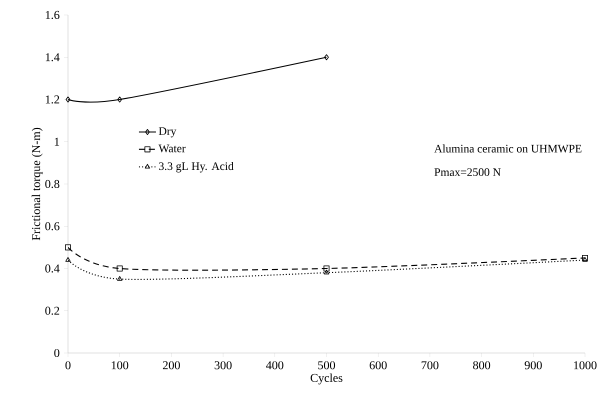 Image resolution: width=603 pixels, height=405 pixels. Describe the element at coordinates (508, 148) in the screenshot. I see `annotation: Alumina ceramic on UHMWPE` at that location.